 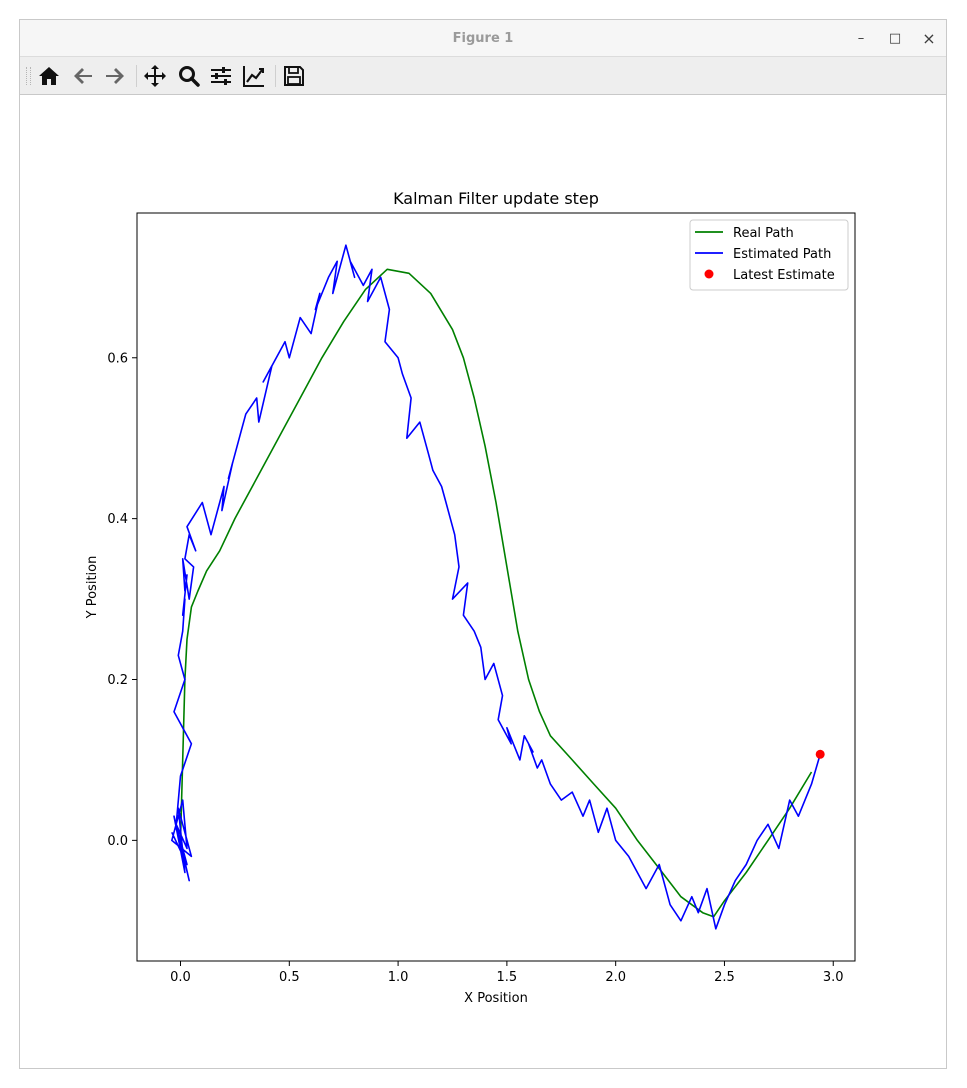 What do you see at coordinates (895, 38) in the screenshot?
I see `maximize-button: □` at bounding box center [895, 38].